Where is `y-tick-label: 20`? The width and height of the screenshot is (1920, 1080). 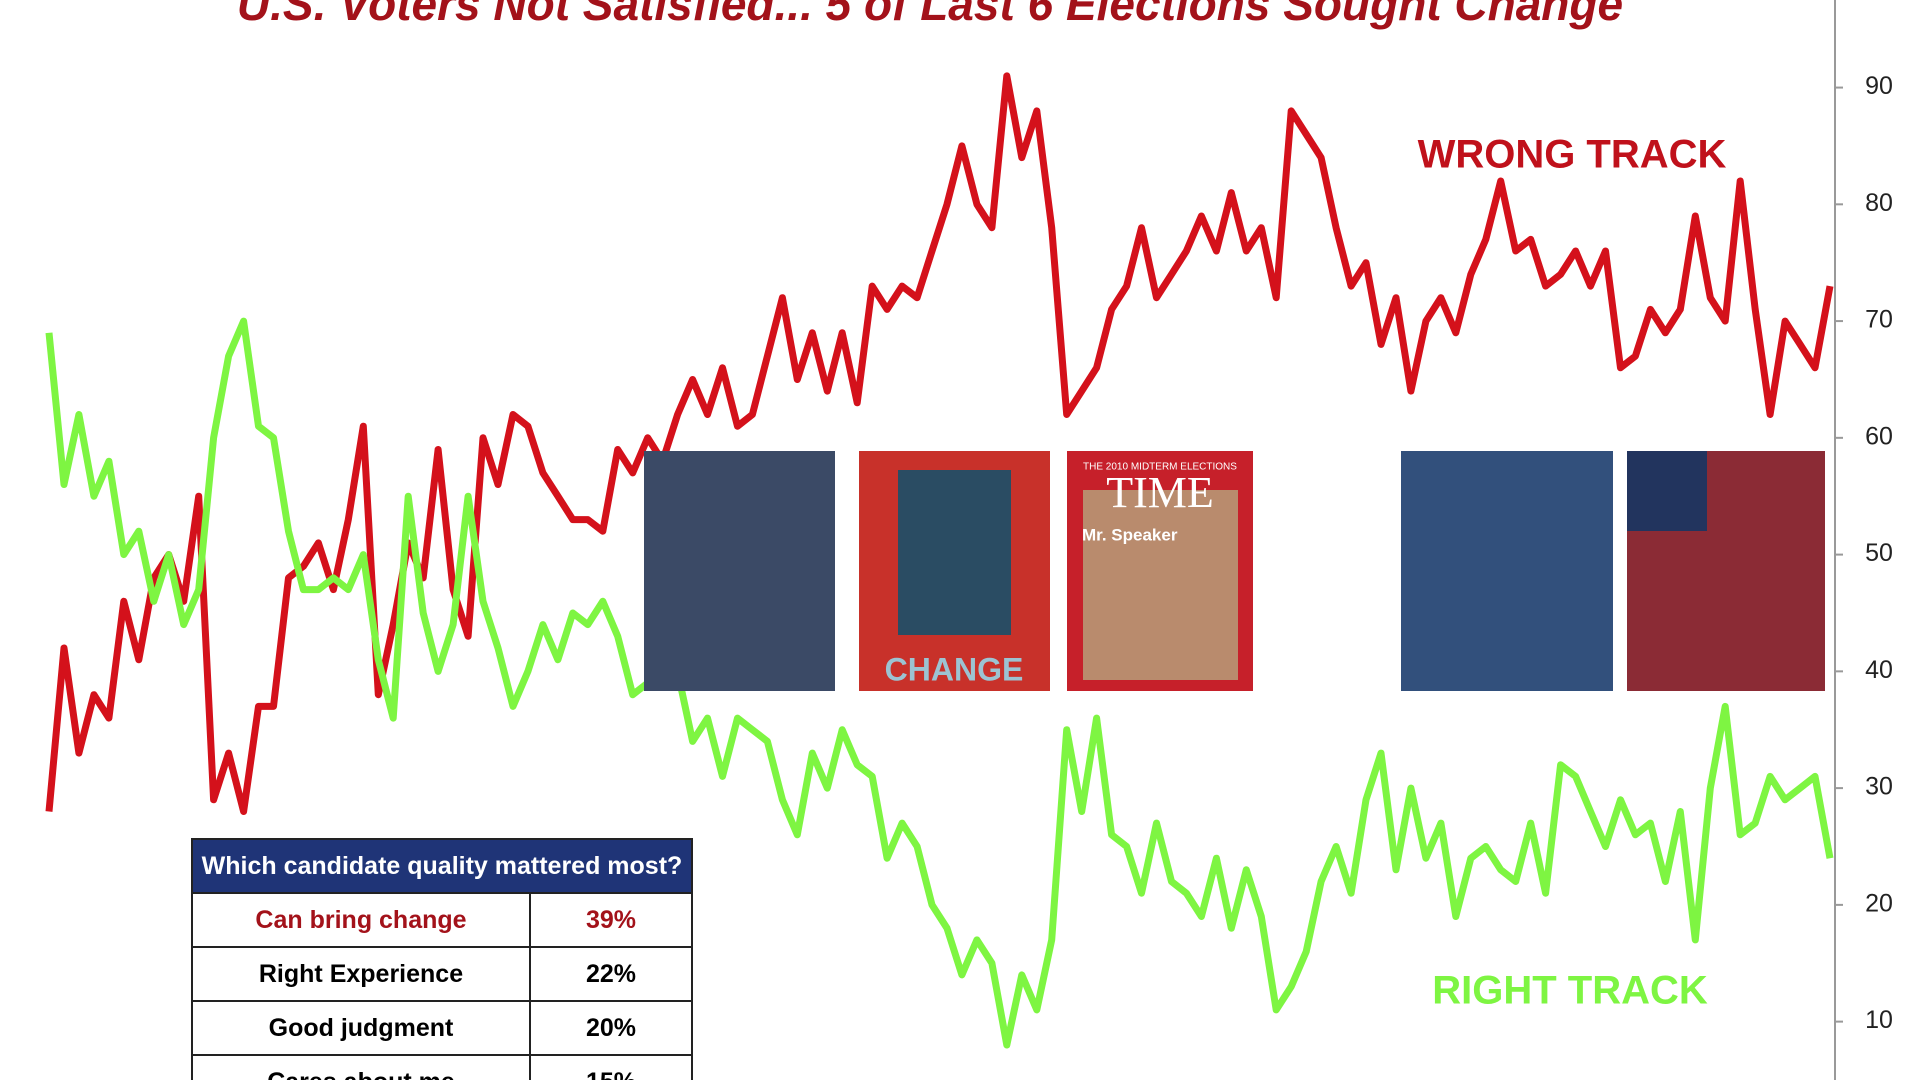
y-tick-label: 20 is located at coordinates (1879, 903).